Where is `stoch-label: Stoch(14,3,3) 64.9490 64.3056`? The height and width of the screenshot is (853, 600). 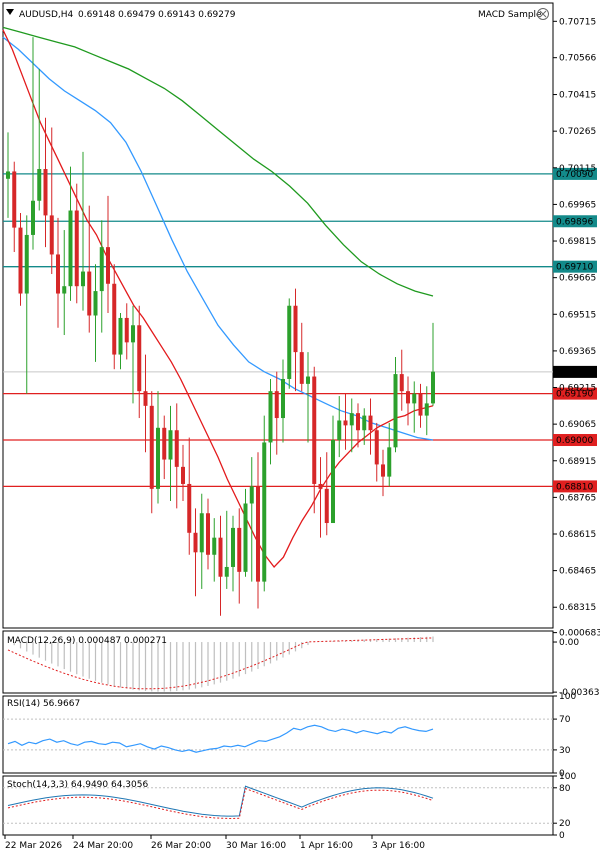 stoch-label: Stoch(14,3,3) 64.9490 64.3056 is located at coordinates (77, 785).